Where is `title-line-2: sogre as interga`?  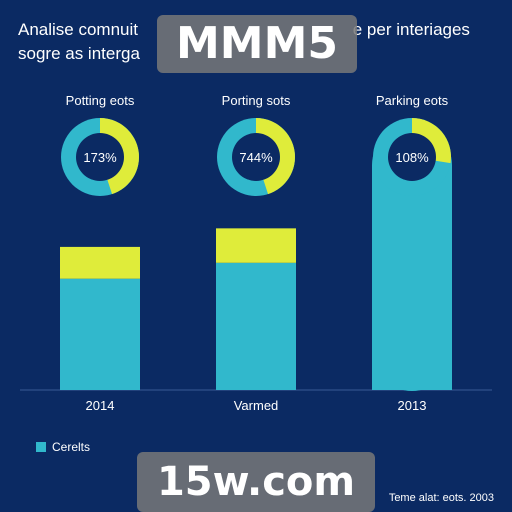 title-line-2: sogre as interga is located at coordinates (79, 53).